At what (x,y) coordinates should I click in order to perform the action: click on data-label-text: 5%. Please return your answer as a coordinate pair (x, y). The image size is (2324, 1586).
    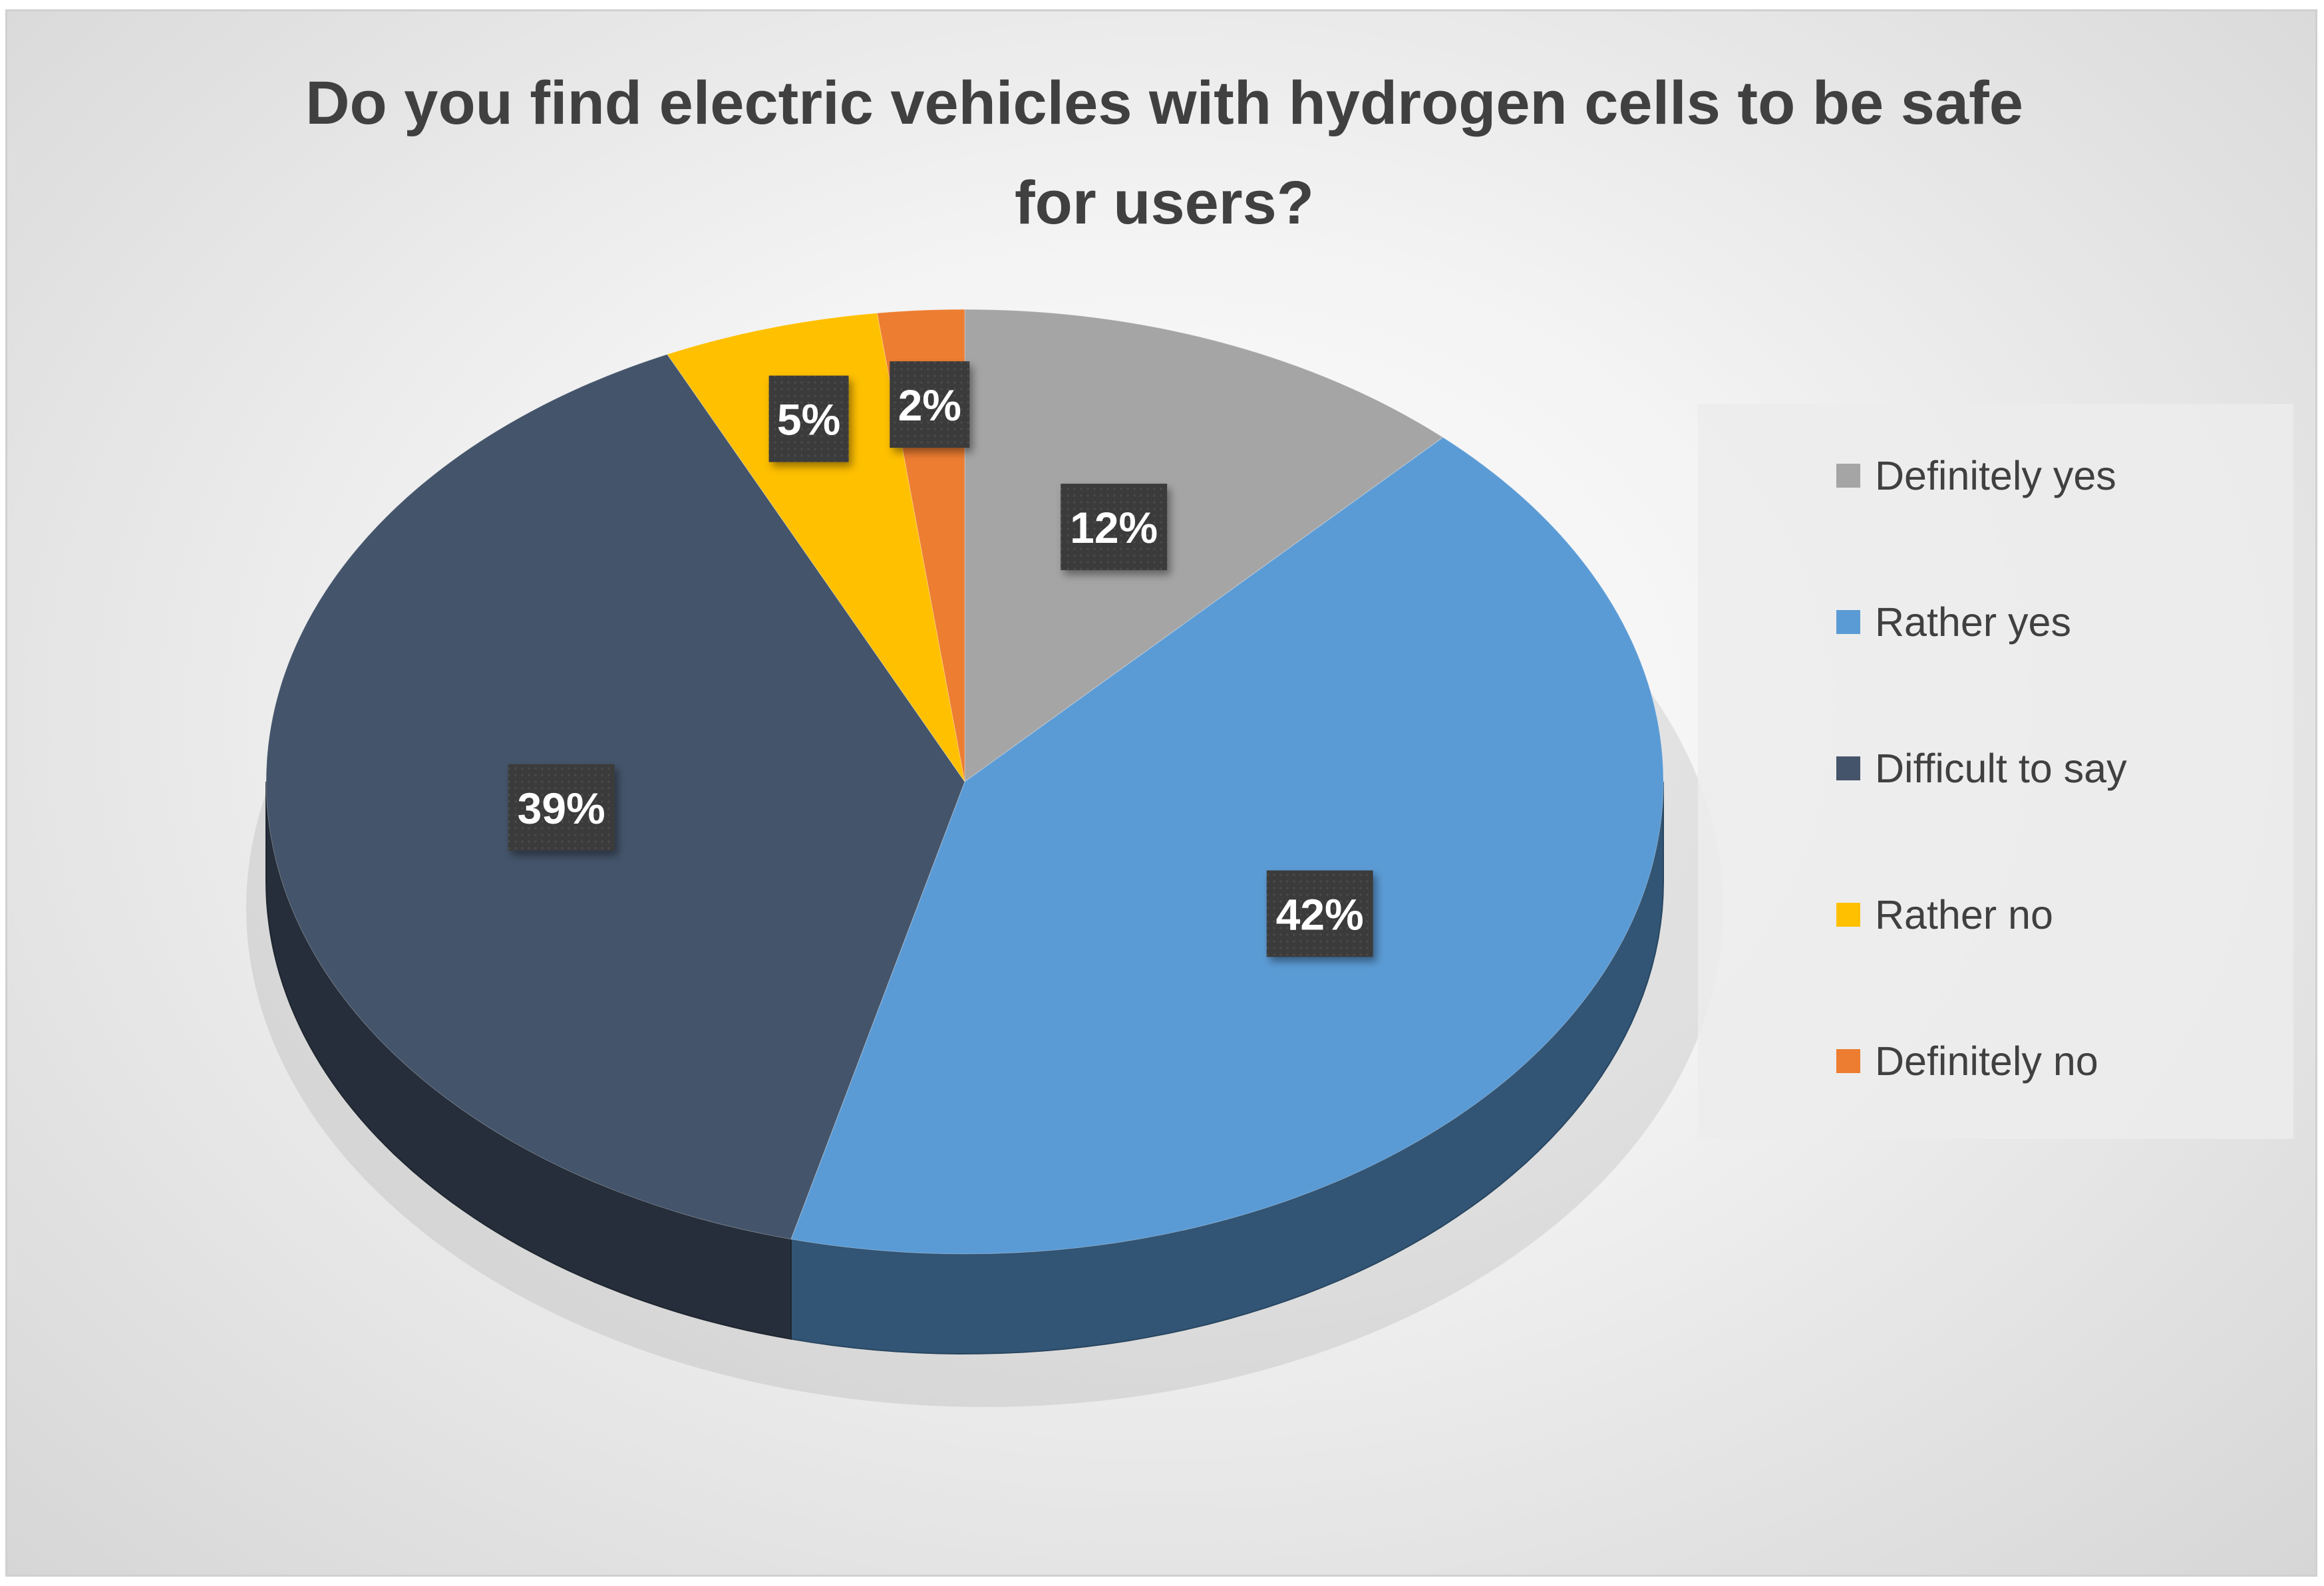
    Looking at the image, I should click on (808, 420).